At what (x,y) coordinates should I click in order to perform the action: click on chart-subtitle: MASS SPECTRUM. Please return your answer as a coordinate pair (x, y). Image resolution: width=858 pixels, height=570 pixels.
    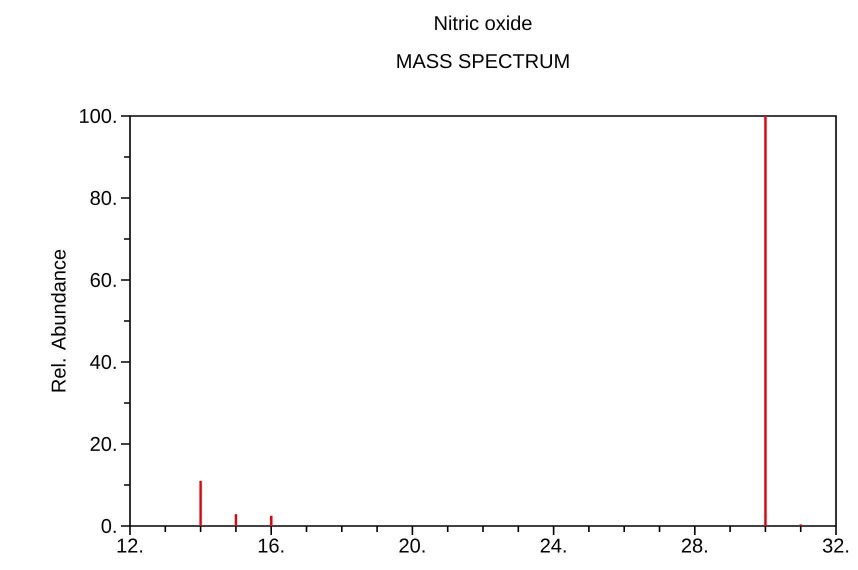
    Looking at the image, I should click on (483, 61).